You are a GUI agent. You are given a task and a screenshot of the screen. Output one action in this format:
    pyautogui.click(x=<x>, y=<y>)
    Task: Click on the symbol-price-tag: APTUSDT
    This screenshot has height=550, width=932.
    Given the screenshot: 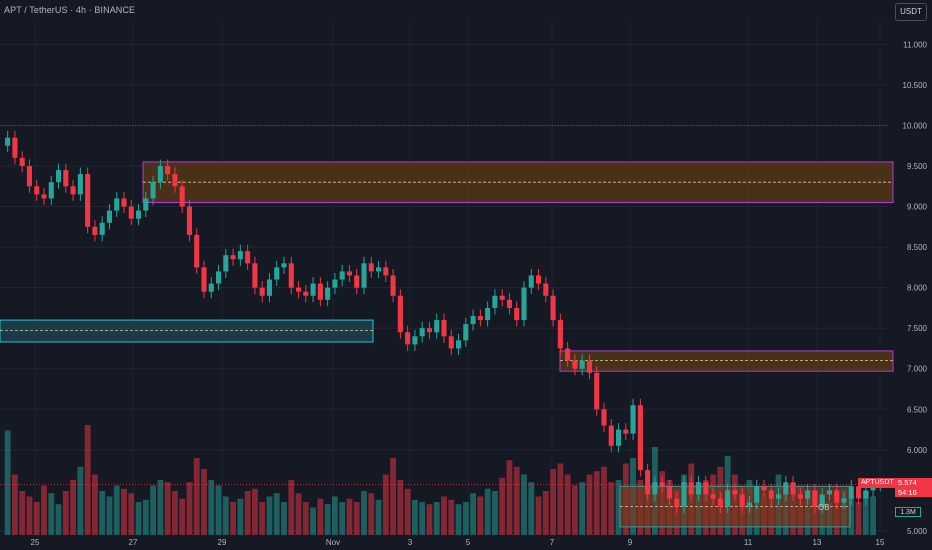 What is the action you would take?
    pyautogui.click(x=877, y=483)
    